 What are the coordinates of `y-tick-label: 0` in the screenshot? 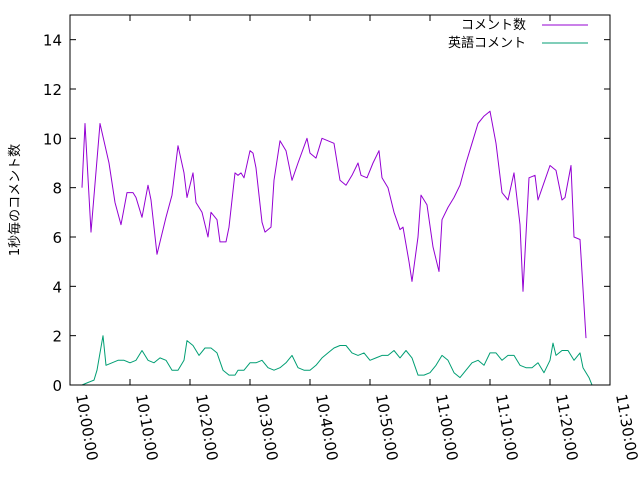 It's located at (57, 386).